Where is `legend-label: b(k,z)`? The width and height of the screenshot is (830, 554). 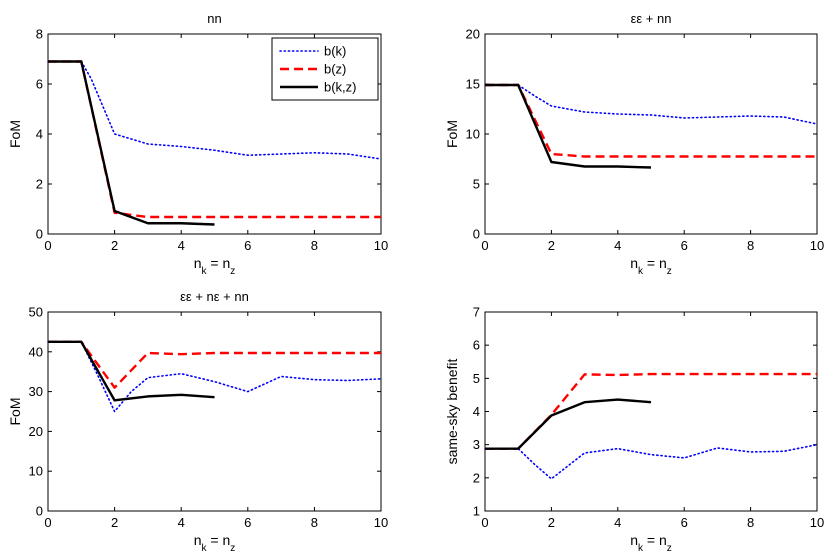 legend-label: b(k,z) is located at coordinates (340, 87).